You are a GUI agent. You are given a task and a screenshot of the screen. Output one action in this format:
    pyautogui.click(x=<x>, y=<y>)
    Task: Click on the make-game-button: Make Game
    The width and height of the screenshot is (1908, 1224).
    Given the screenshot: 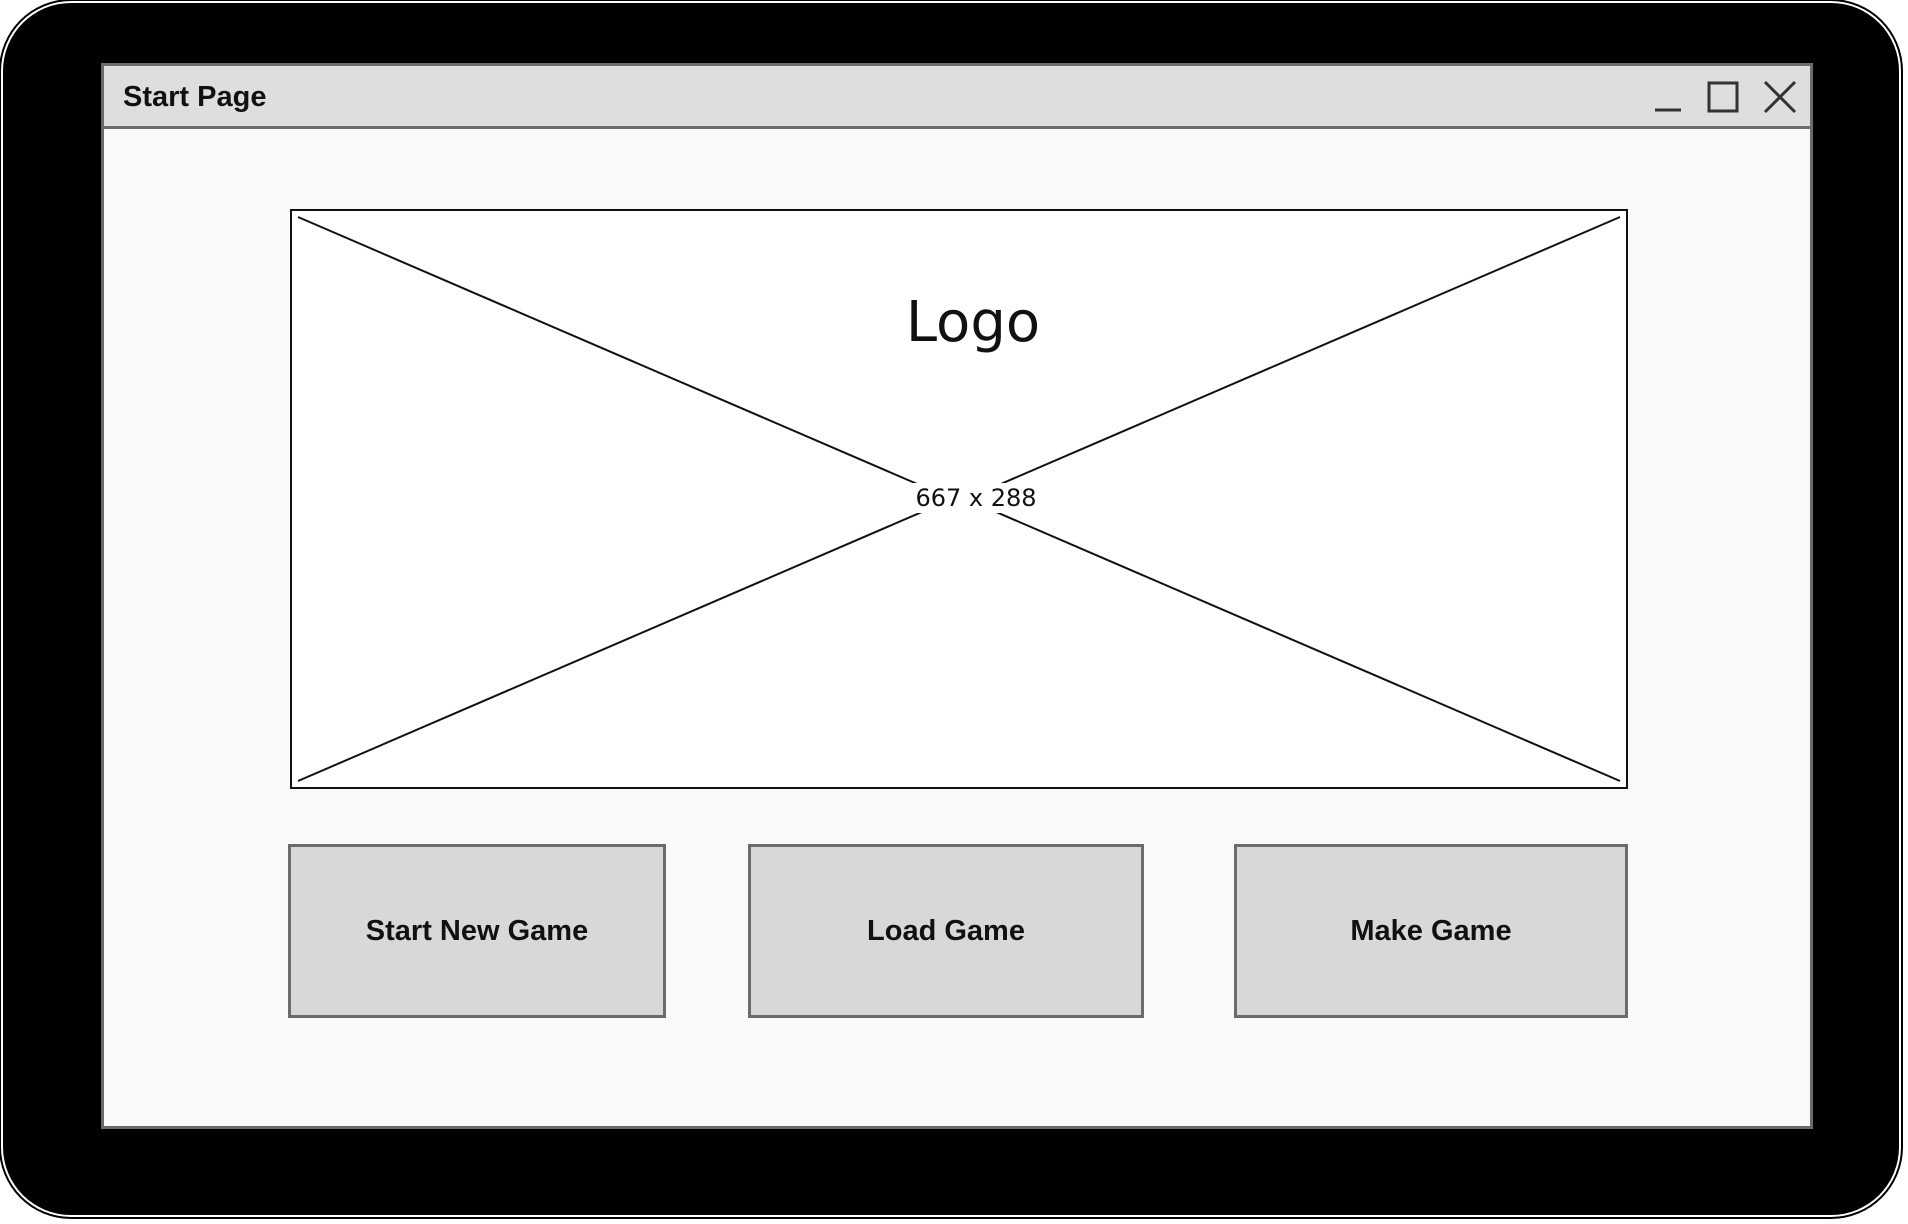 What is the action you would take?
    pyautogui.click(x=1431, y=931)
    